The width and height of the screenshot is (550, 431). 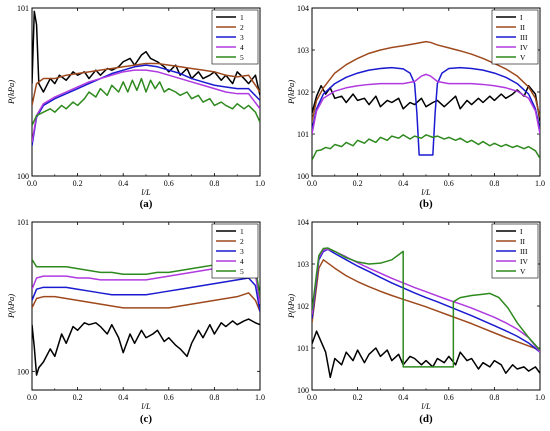 I want to click on series-line-IV, so click(x=426, y=104).